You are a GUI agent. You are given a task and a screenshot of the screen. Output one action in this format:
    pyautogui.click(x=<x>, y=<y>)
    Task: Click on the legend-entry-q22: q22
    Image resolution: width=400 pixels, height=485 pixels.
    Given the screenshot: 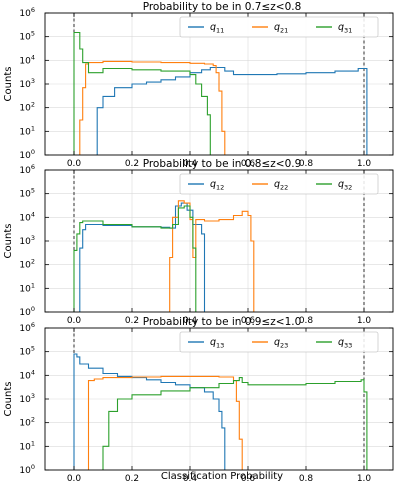 What is the action you would take?
    pyautogui.click(x=281, y=185)
    